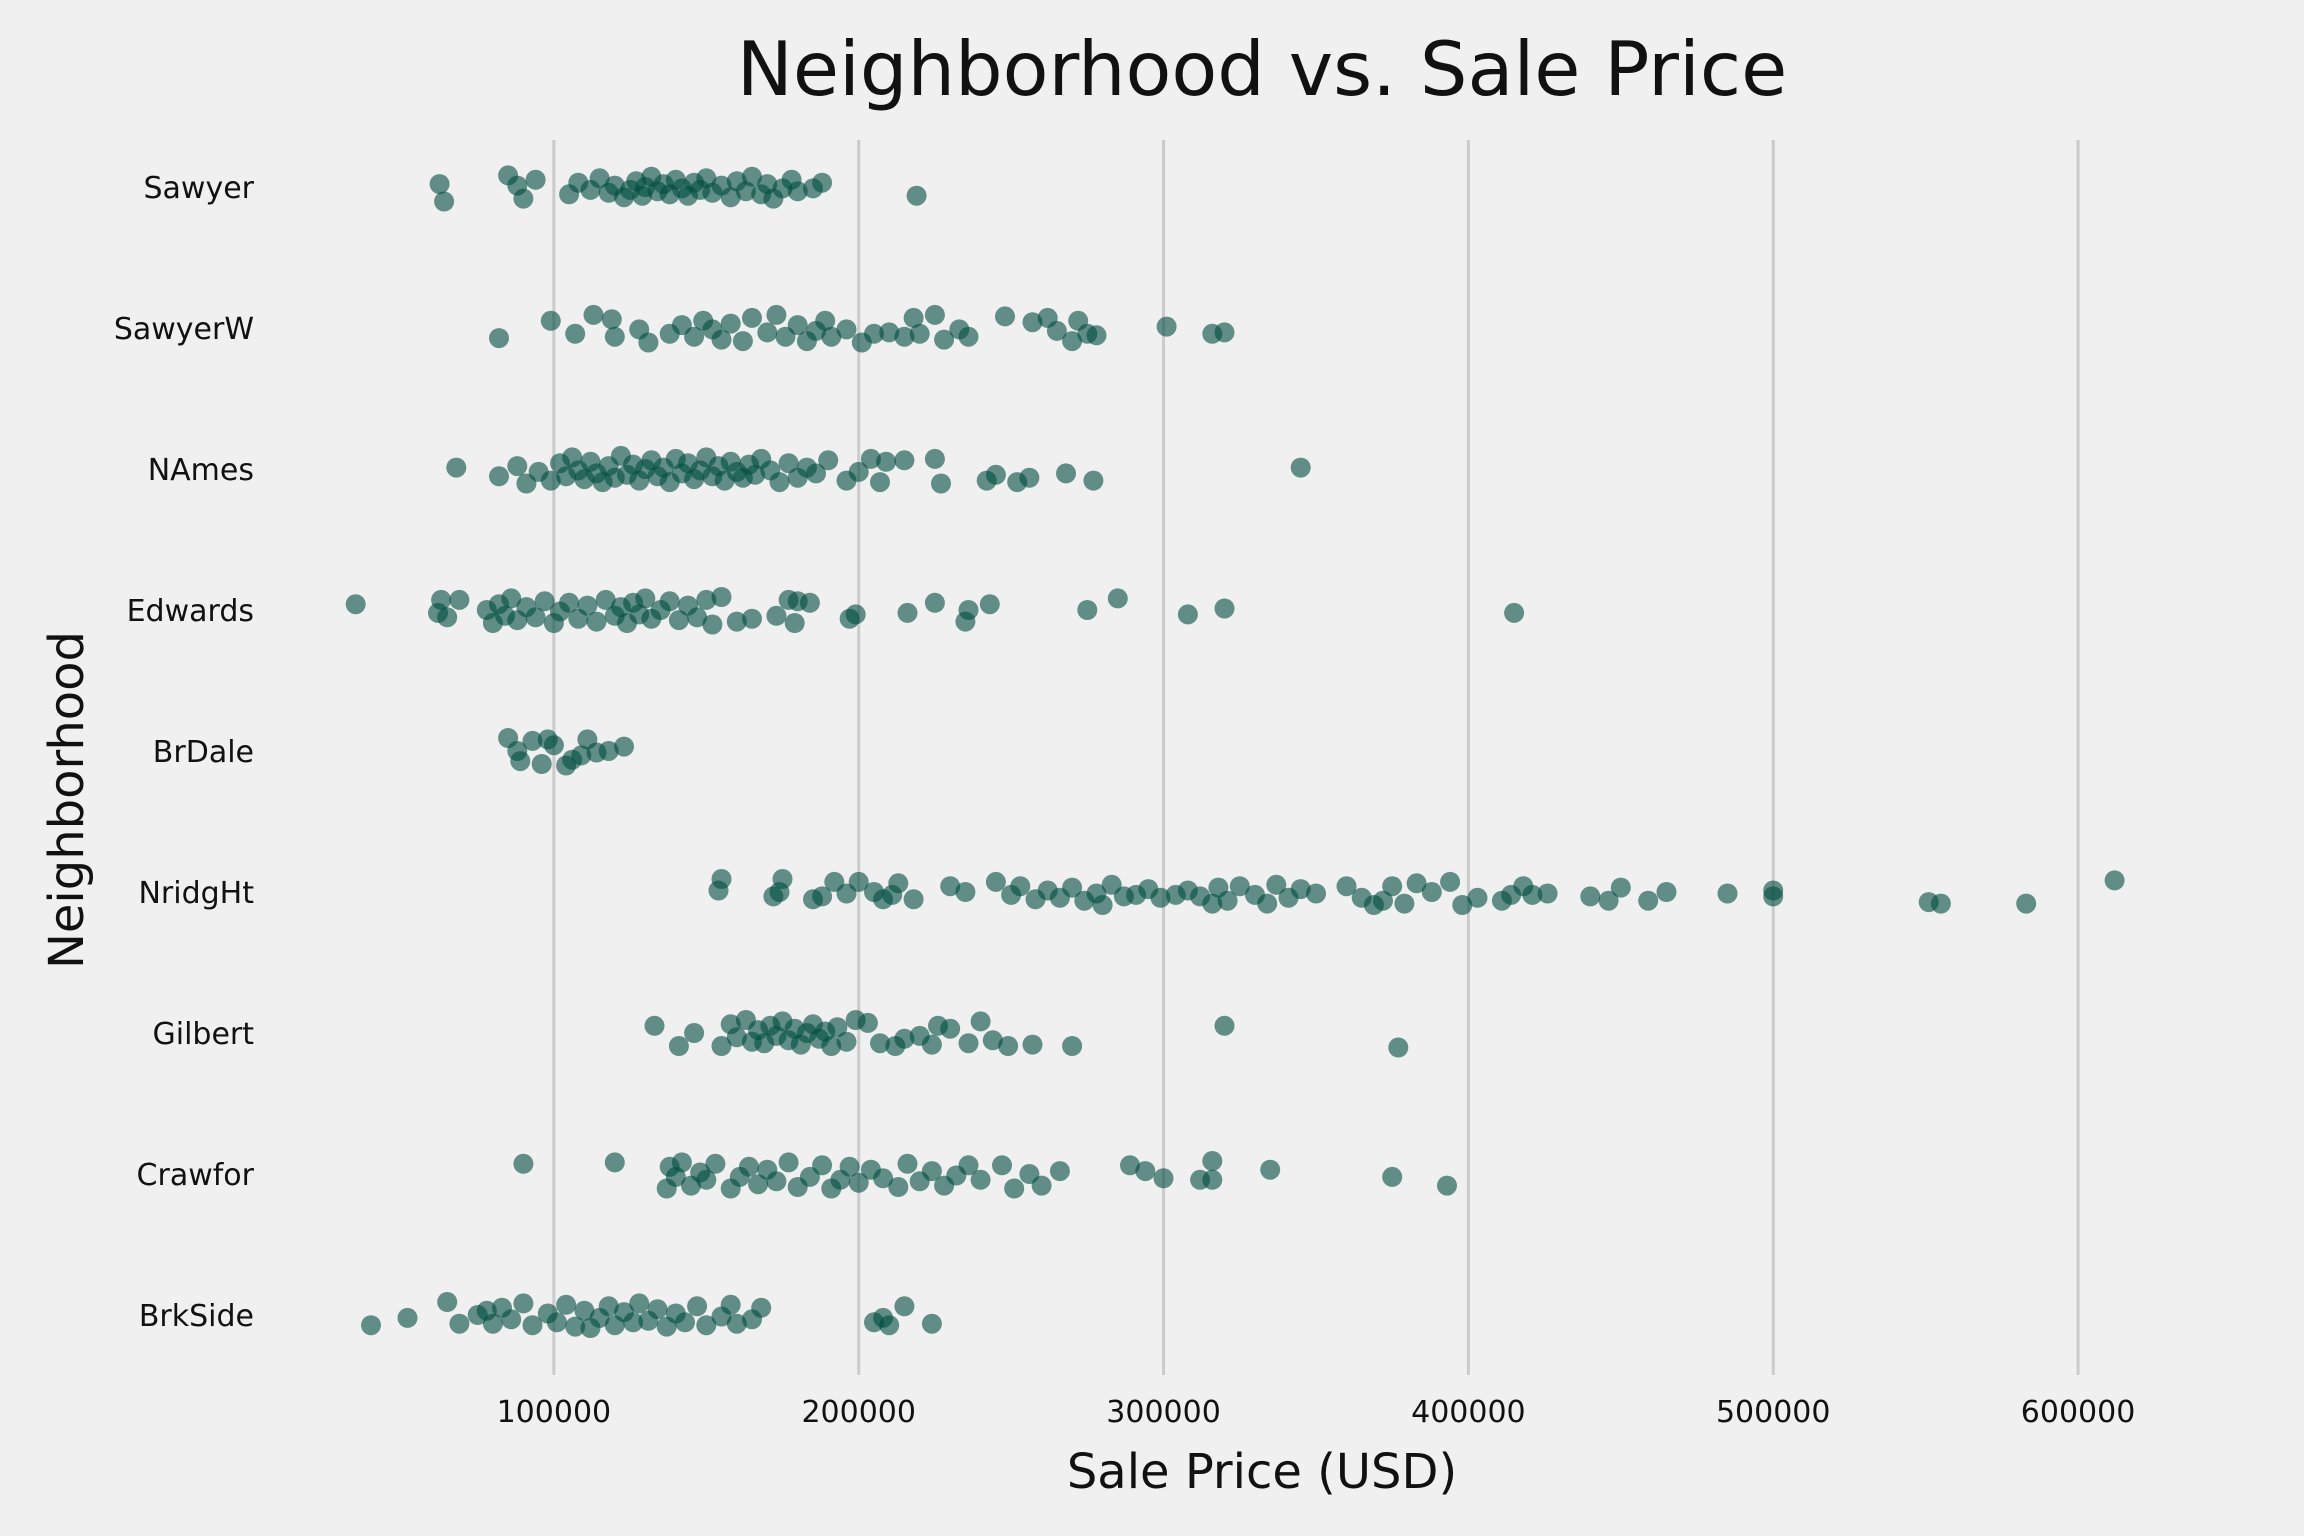 This screenshot has height=1536, width=2304. I want to click on y-tick-label: NAmes, so click(201, 470).